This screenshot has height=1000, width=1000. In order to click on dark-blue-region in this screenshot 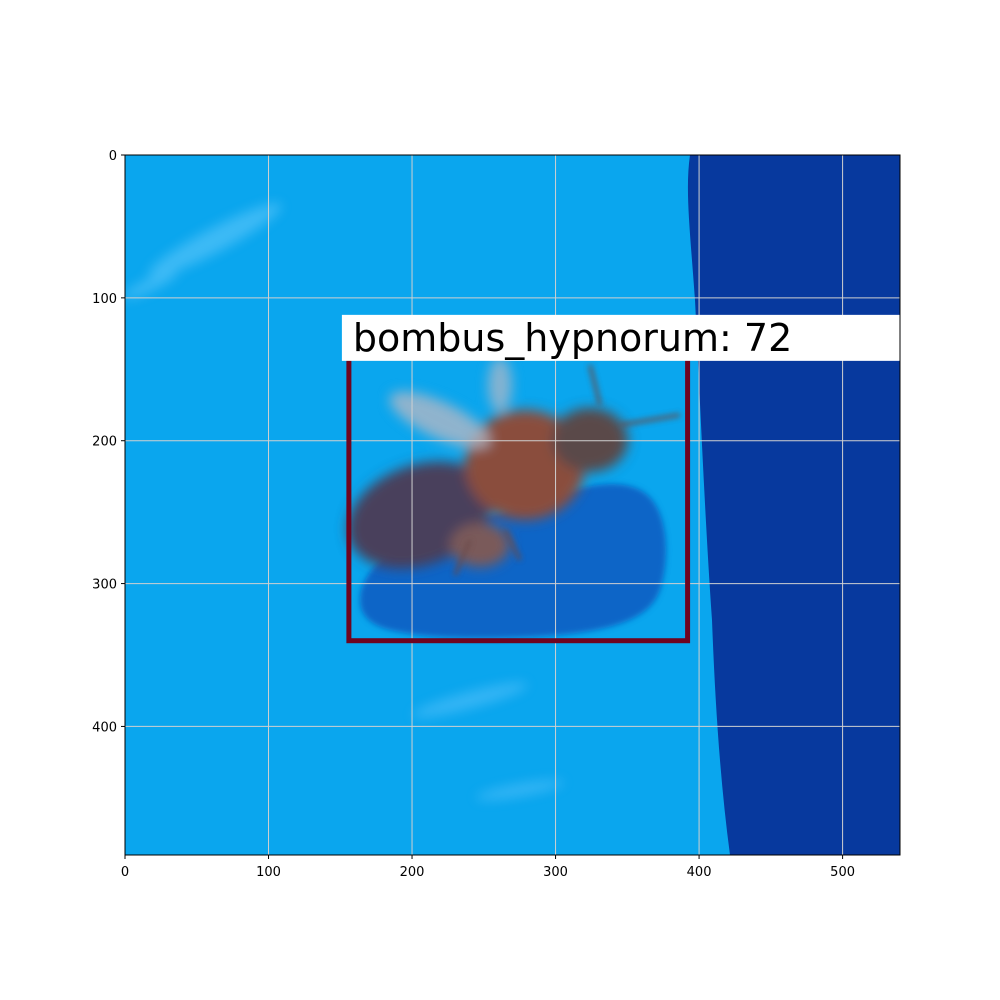, I will do `click(793, 505)`.